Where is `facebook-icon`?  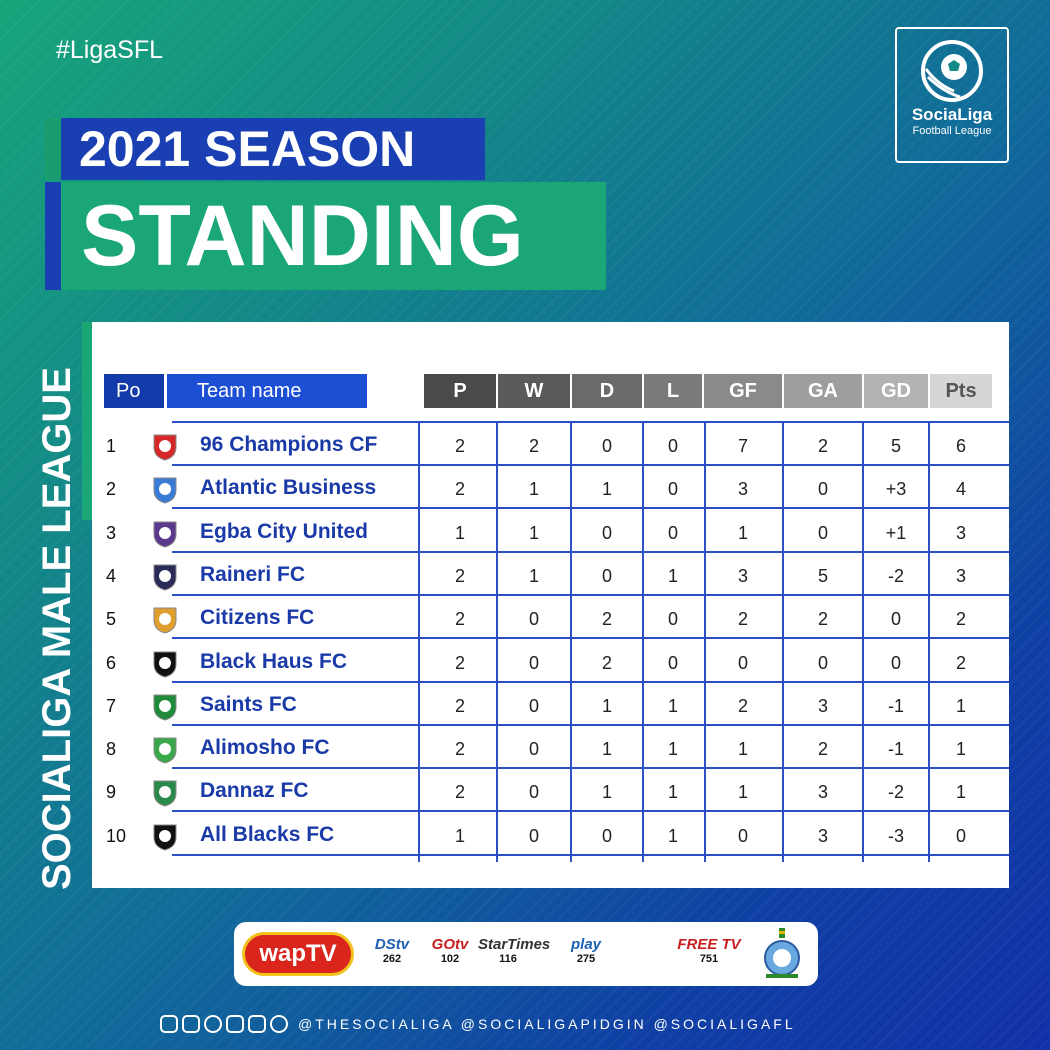 facebook-icon is located at coordinates (191, 1024).